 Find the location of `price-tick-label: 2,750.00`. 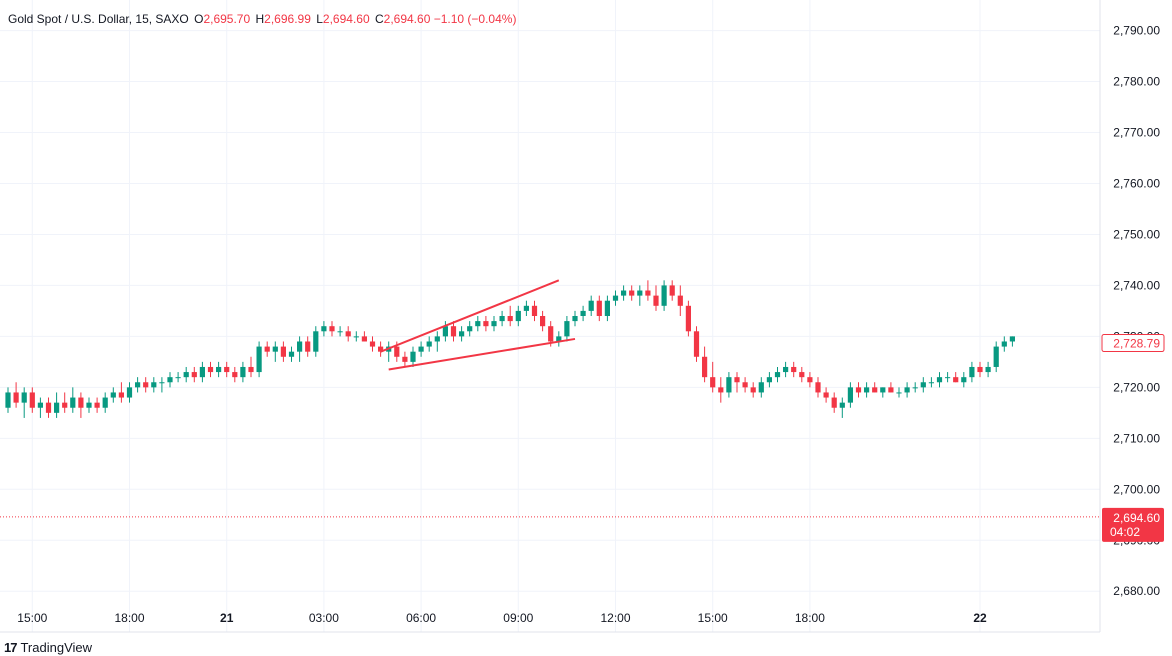

price-tick-label: 2,750.00 is located at coordinates (1136, 234).